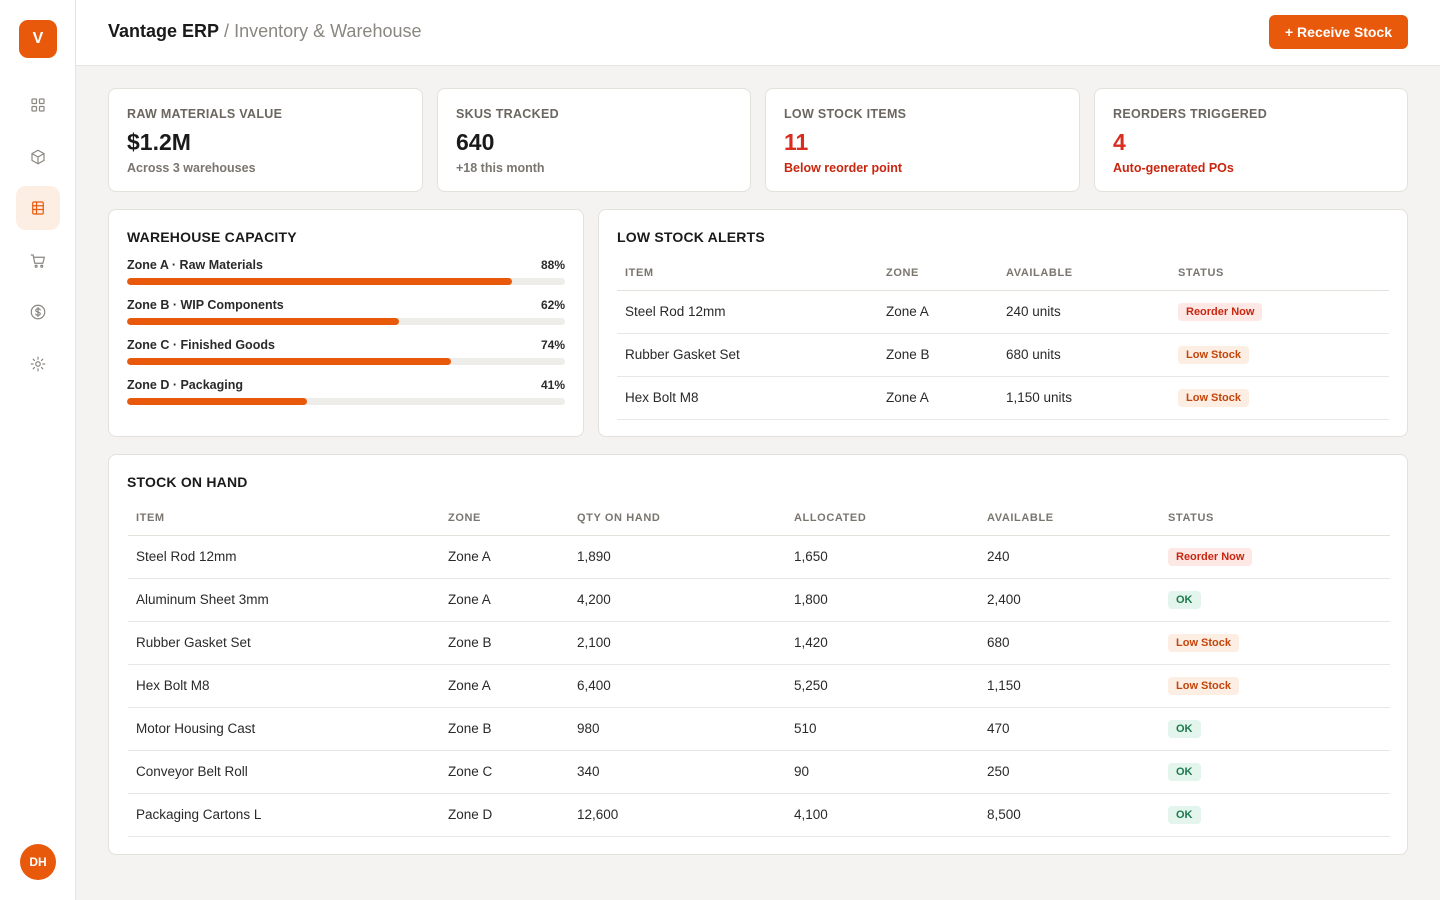 Image resolution: width=1440 pixels, height=900 pixels. I want to click on allocated-cell: 1,420, so click(882, 643).